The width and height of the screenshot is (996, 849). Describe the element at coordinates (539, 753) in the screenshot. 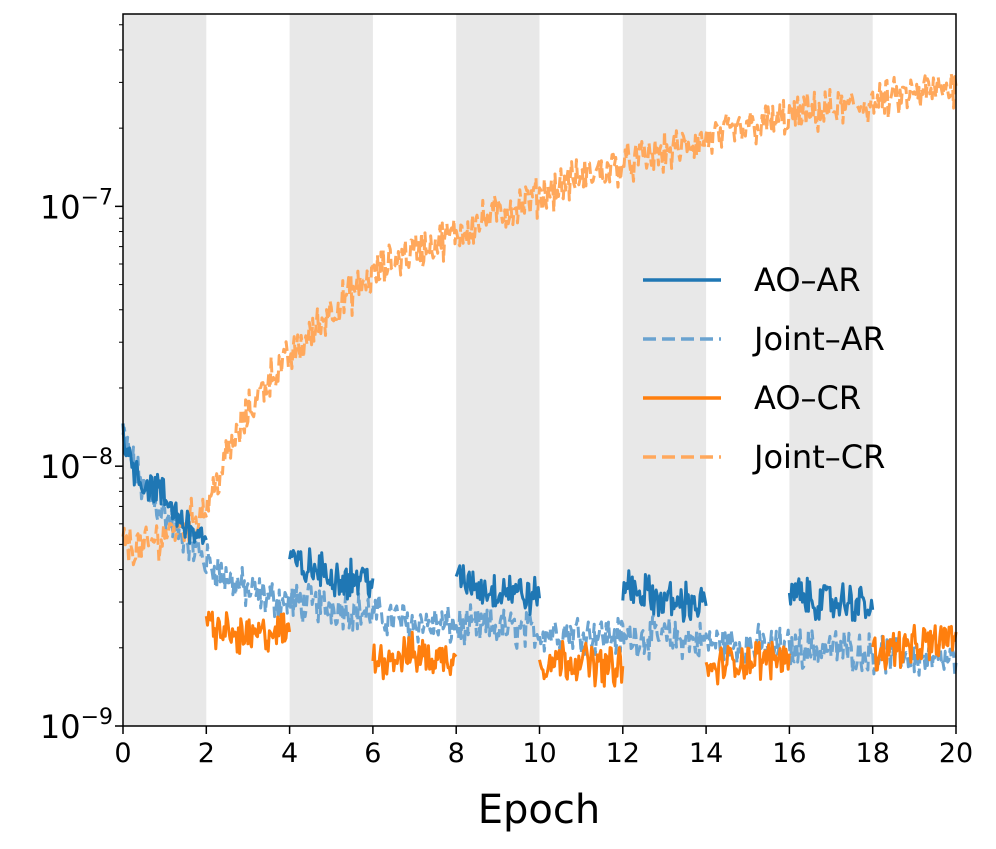

I see `x-tick-label-10: 10` at that location.